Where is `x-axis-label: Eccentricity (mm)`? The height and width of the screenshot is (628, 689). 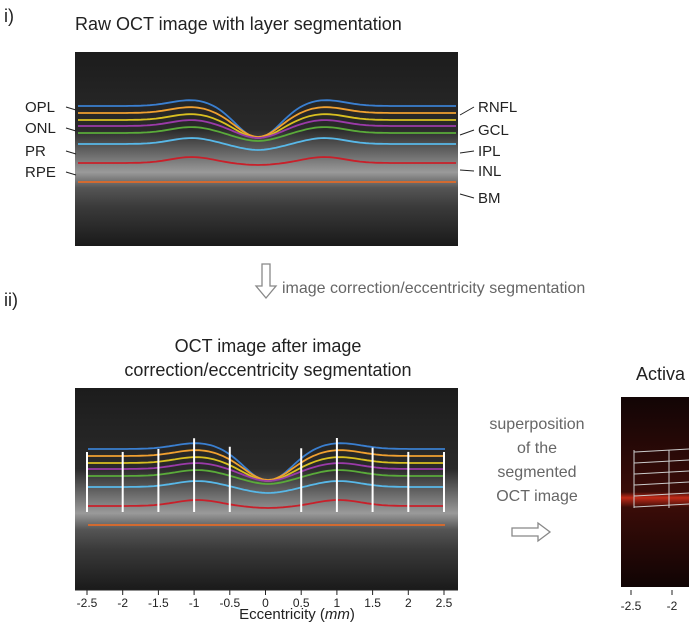
x-axis-label: Eccentricity (mm) is located at coordinates (297, 614).